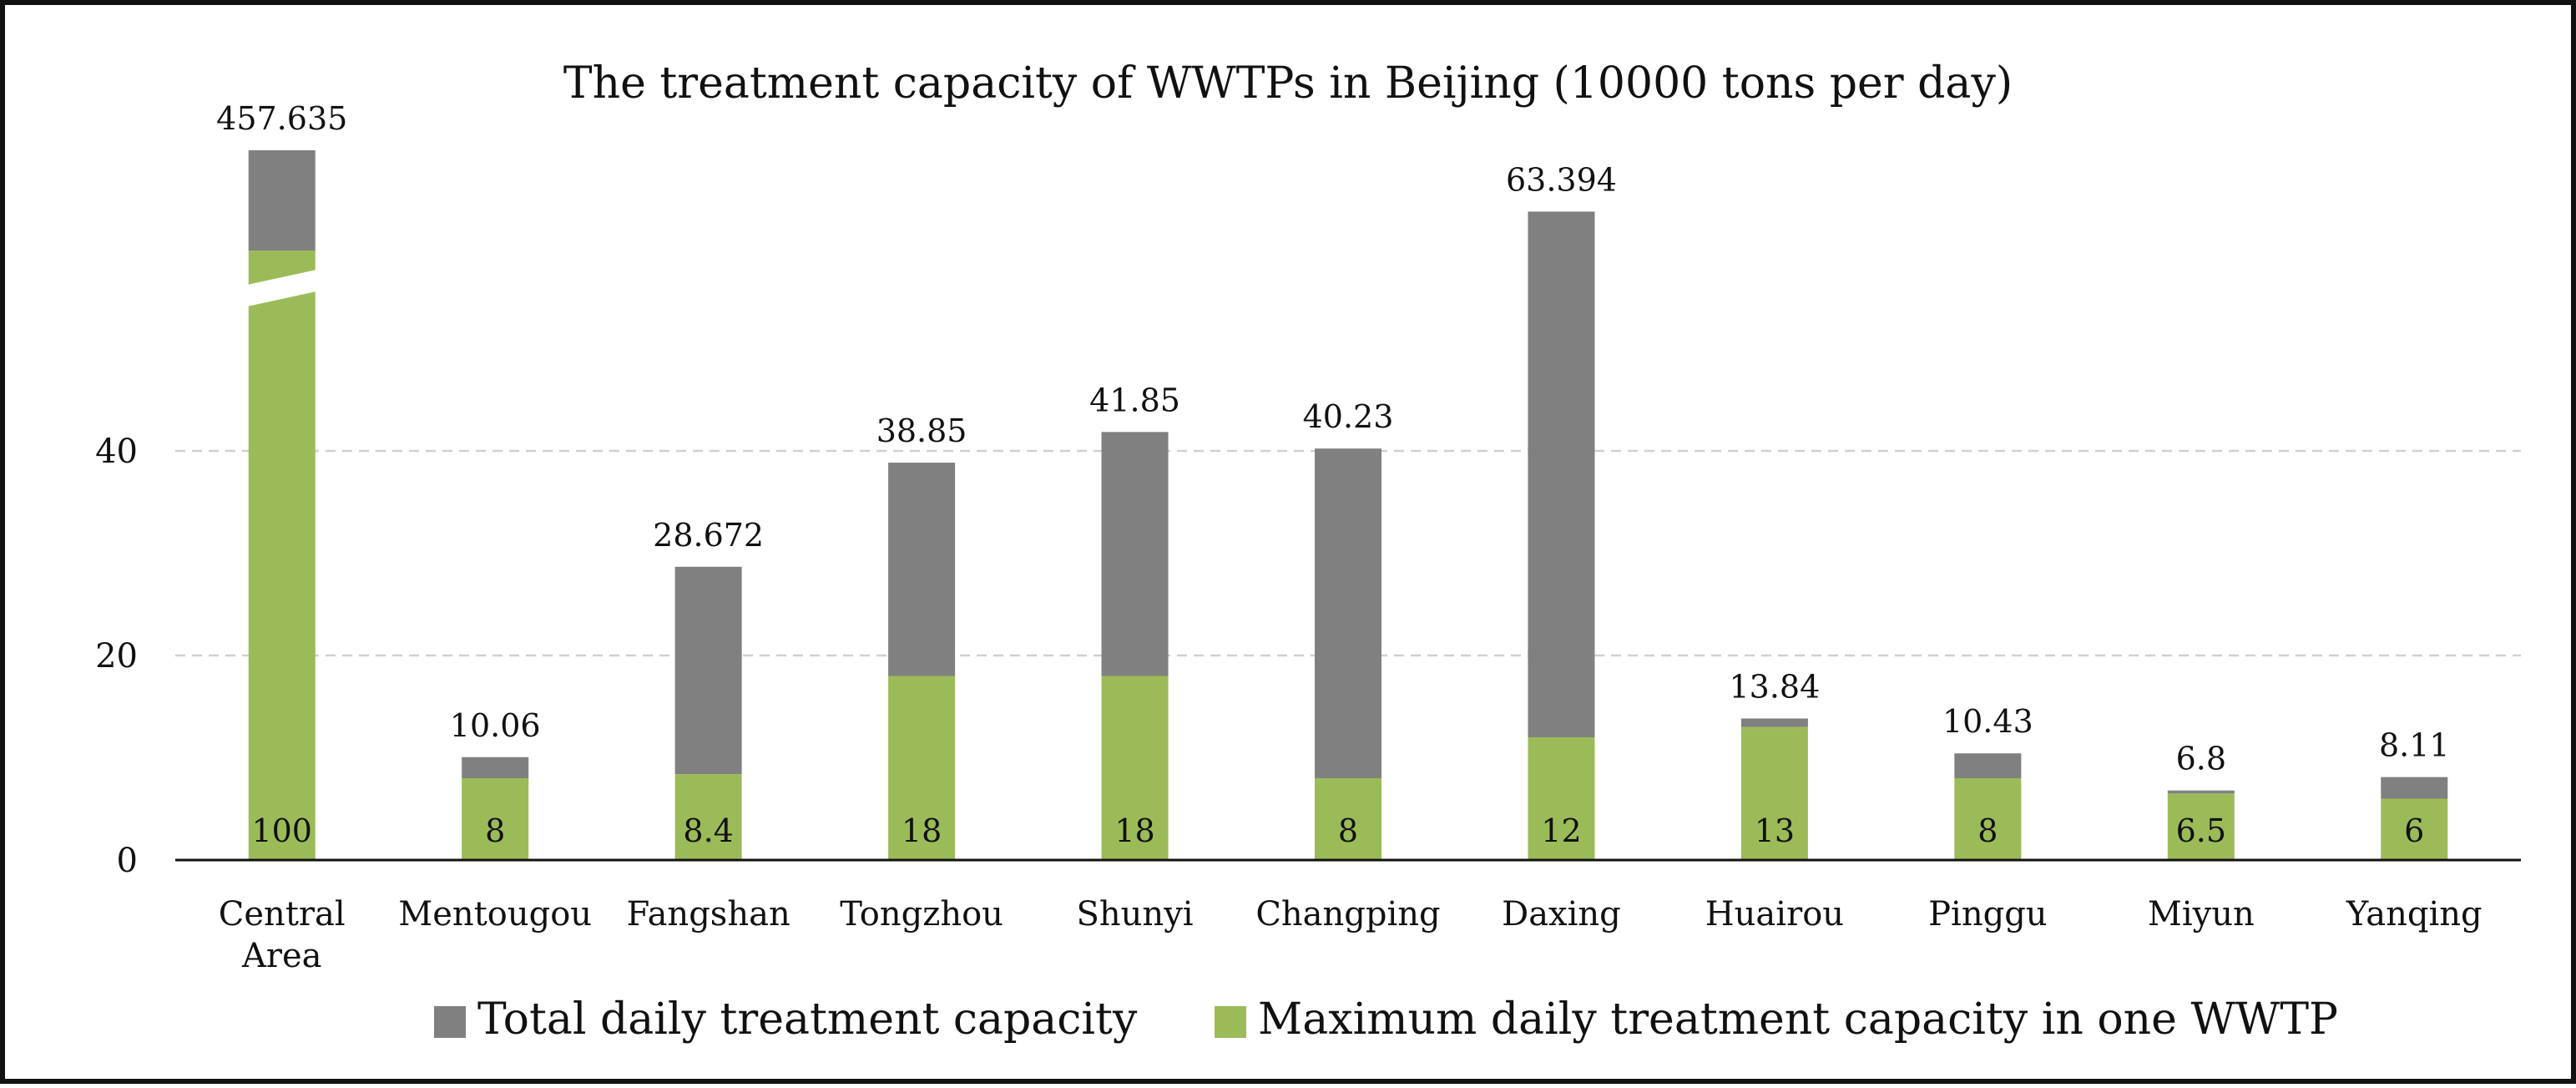  What do you see at coordinates (282, 555) in the screenshot?
I see `bar-max-central-area` at bounding box center [282, 555].